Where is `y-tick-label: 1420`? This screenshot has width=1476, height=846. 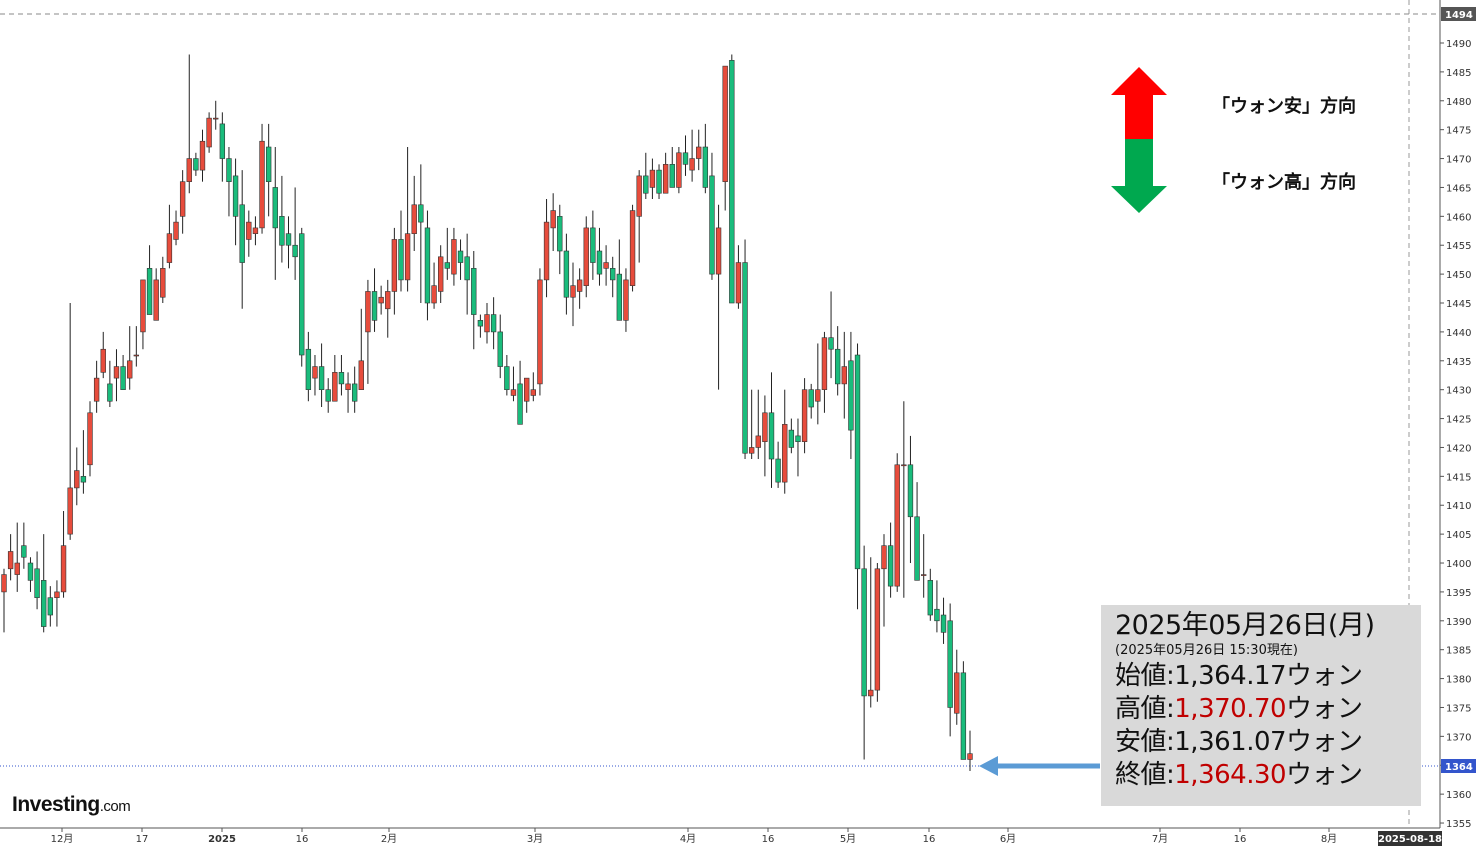
y-tick-label: 1420 is located at coordinates (1458, 448).